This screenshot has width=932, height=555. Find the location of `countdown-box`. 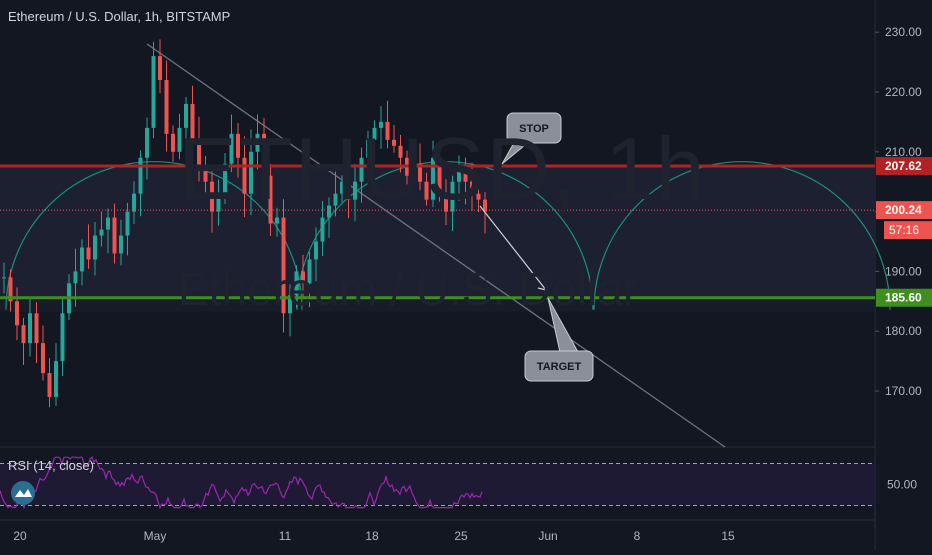

countdown-box is located at coordinates (908, 230).